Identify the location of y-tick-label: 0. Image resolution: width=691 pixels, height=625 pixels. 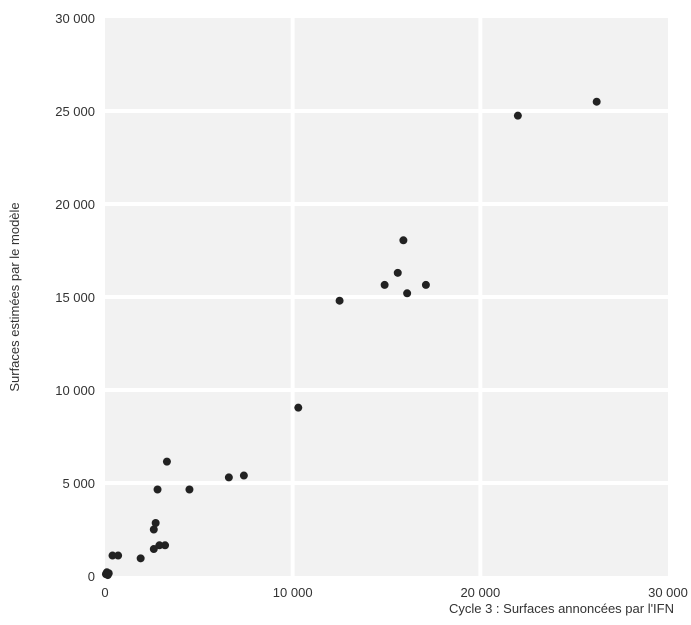
(91, 576).